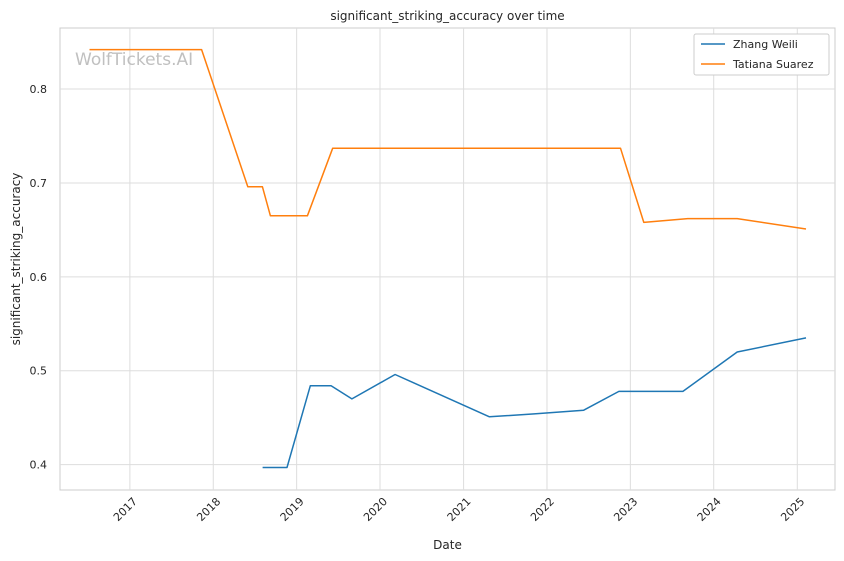 The height and width of the screenshot is (561, 844). I want to click on y-tick-labels: 0.4 0.5 0.6 0.7 0.8, so click(39, 277).